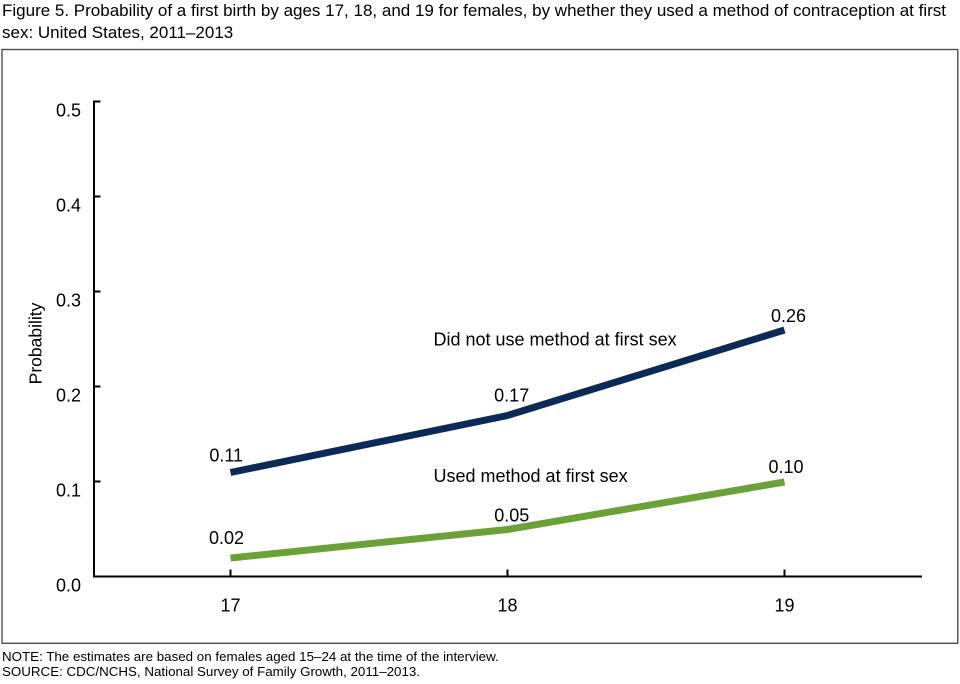 This screenshot has height=684, width=960. Describe the element at coordinates (511, 516) in the screenshot. I see `svg-text: 0.05` at that location.